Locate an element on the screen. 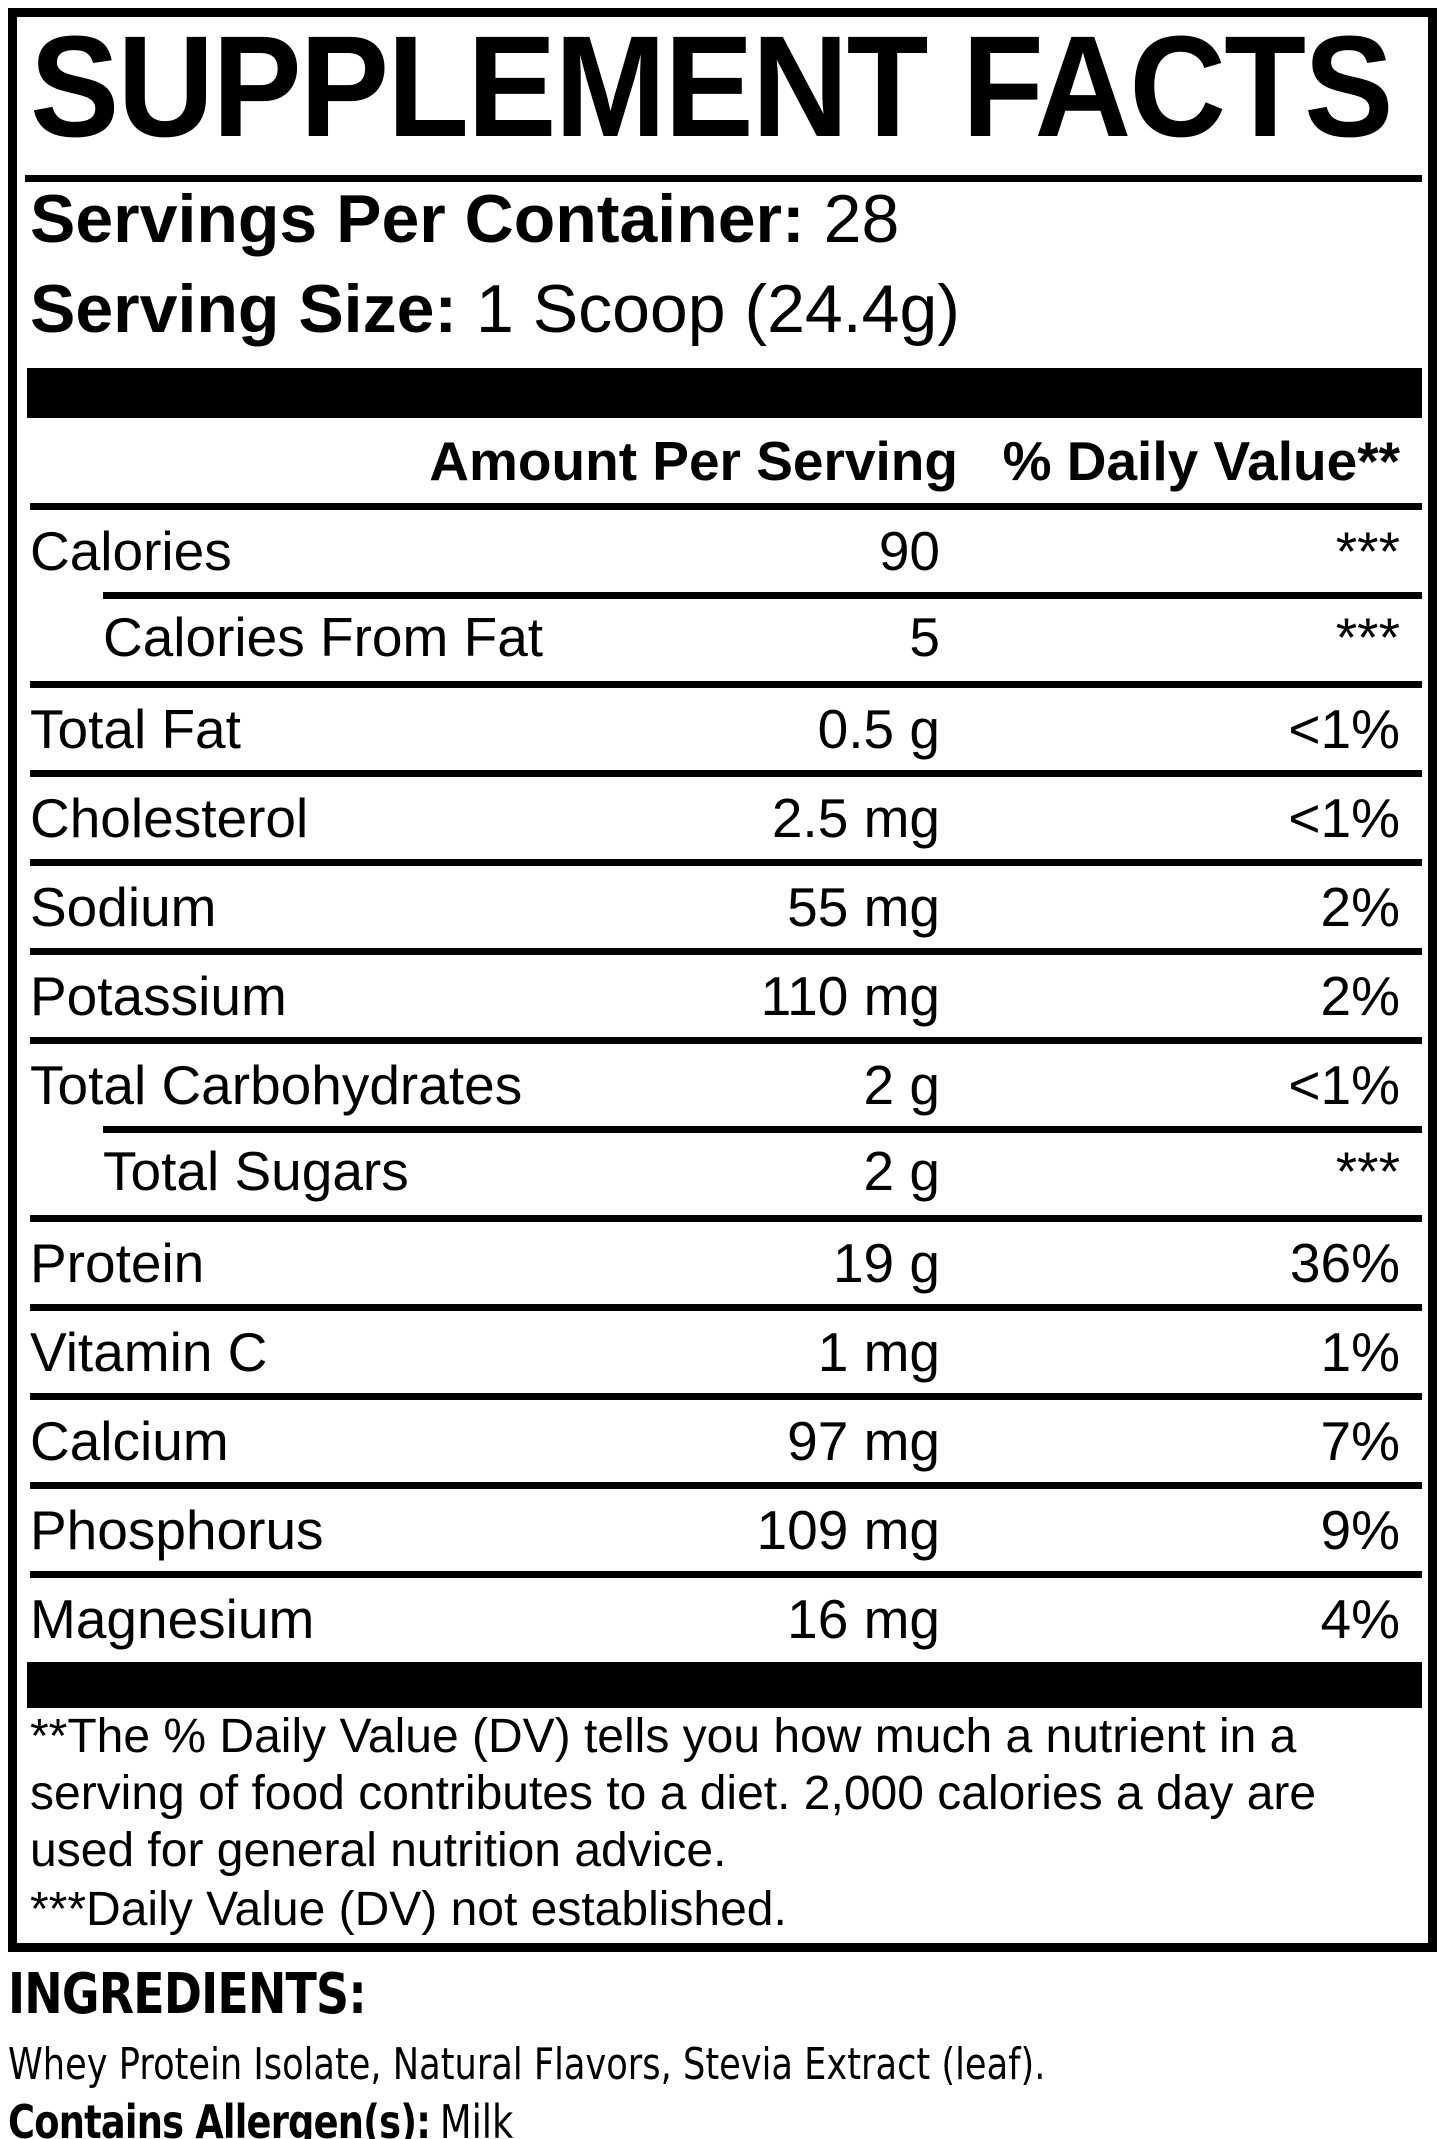 This screenshot has height=2139, width=1445. nutrient-amount: 19 g is located at coordinates (886, 1263).